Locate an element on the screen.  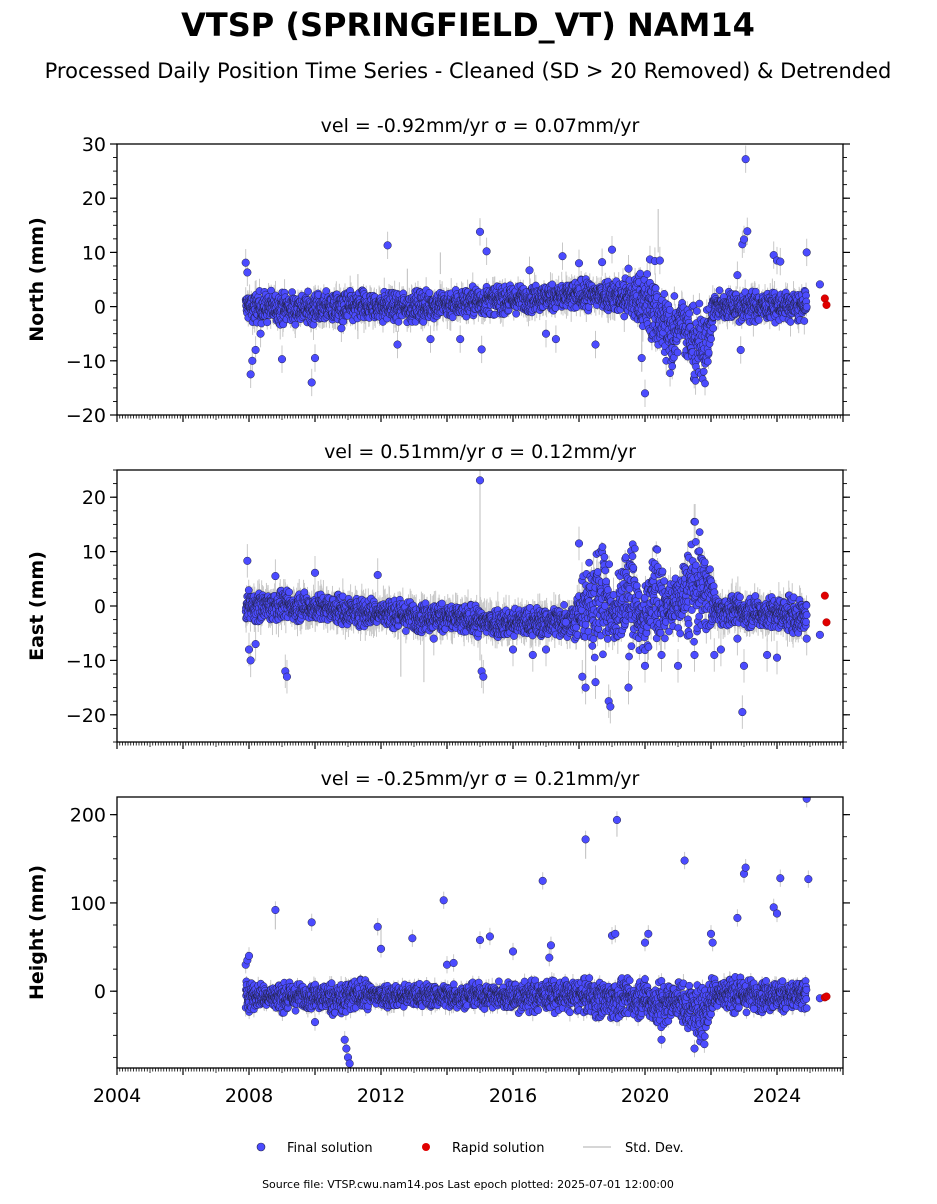
std-dev-bars is located at coordinates (526, 276).